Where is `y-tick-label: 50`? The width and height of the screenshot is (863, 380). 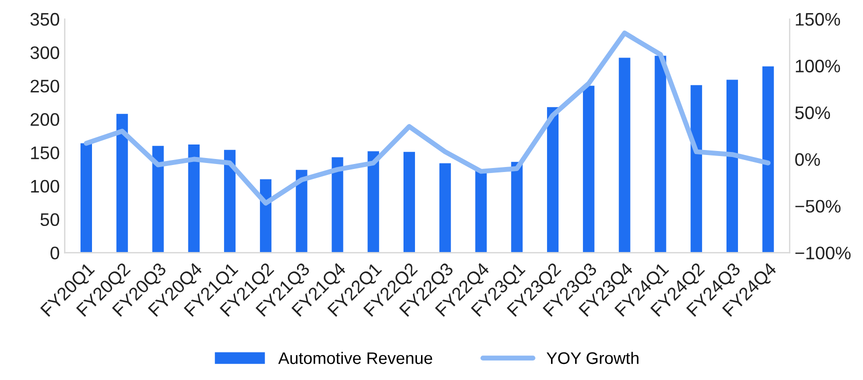
y-tick-label: 50 is located at coordinates (50, 219).